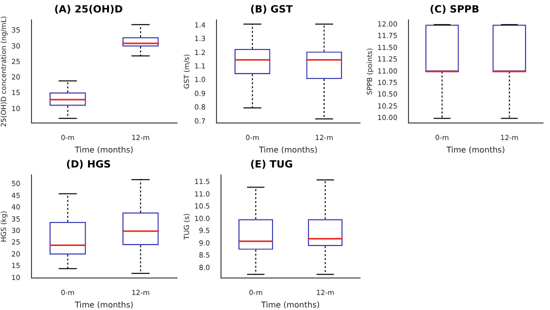 The width and height of the screenshot is (550, 310). What do you see at coordinates (455, 10) in the screenshot?
I see `chart-title: (C) SPPB` at bounding box center [455, 10].